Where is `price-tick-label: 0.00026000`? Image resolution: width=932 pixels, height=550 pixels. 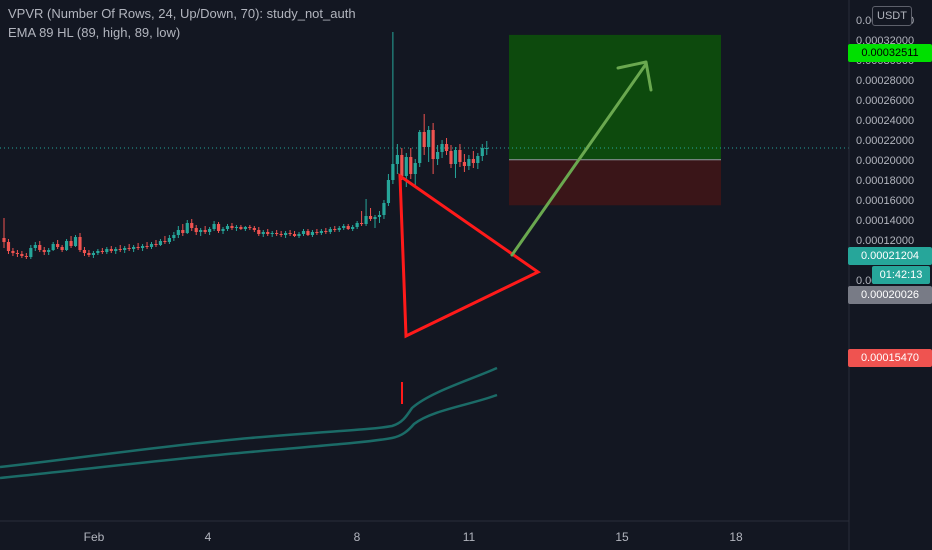 price-tick-label: 0.00026000 is located at coordinates (885, 101).